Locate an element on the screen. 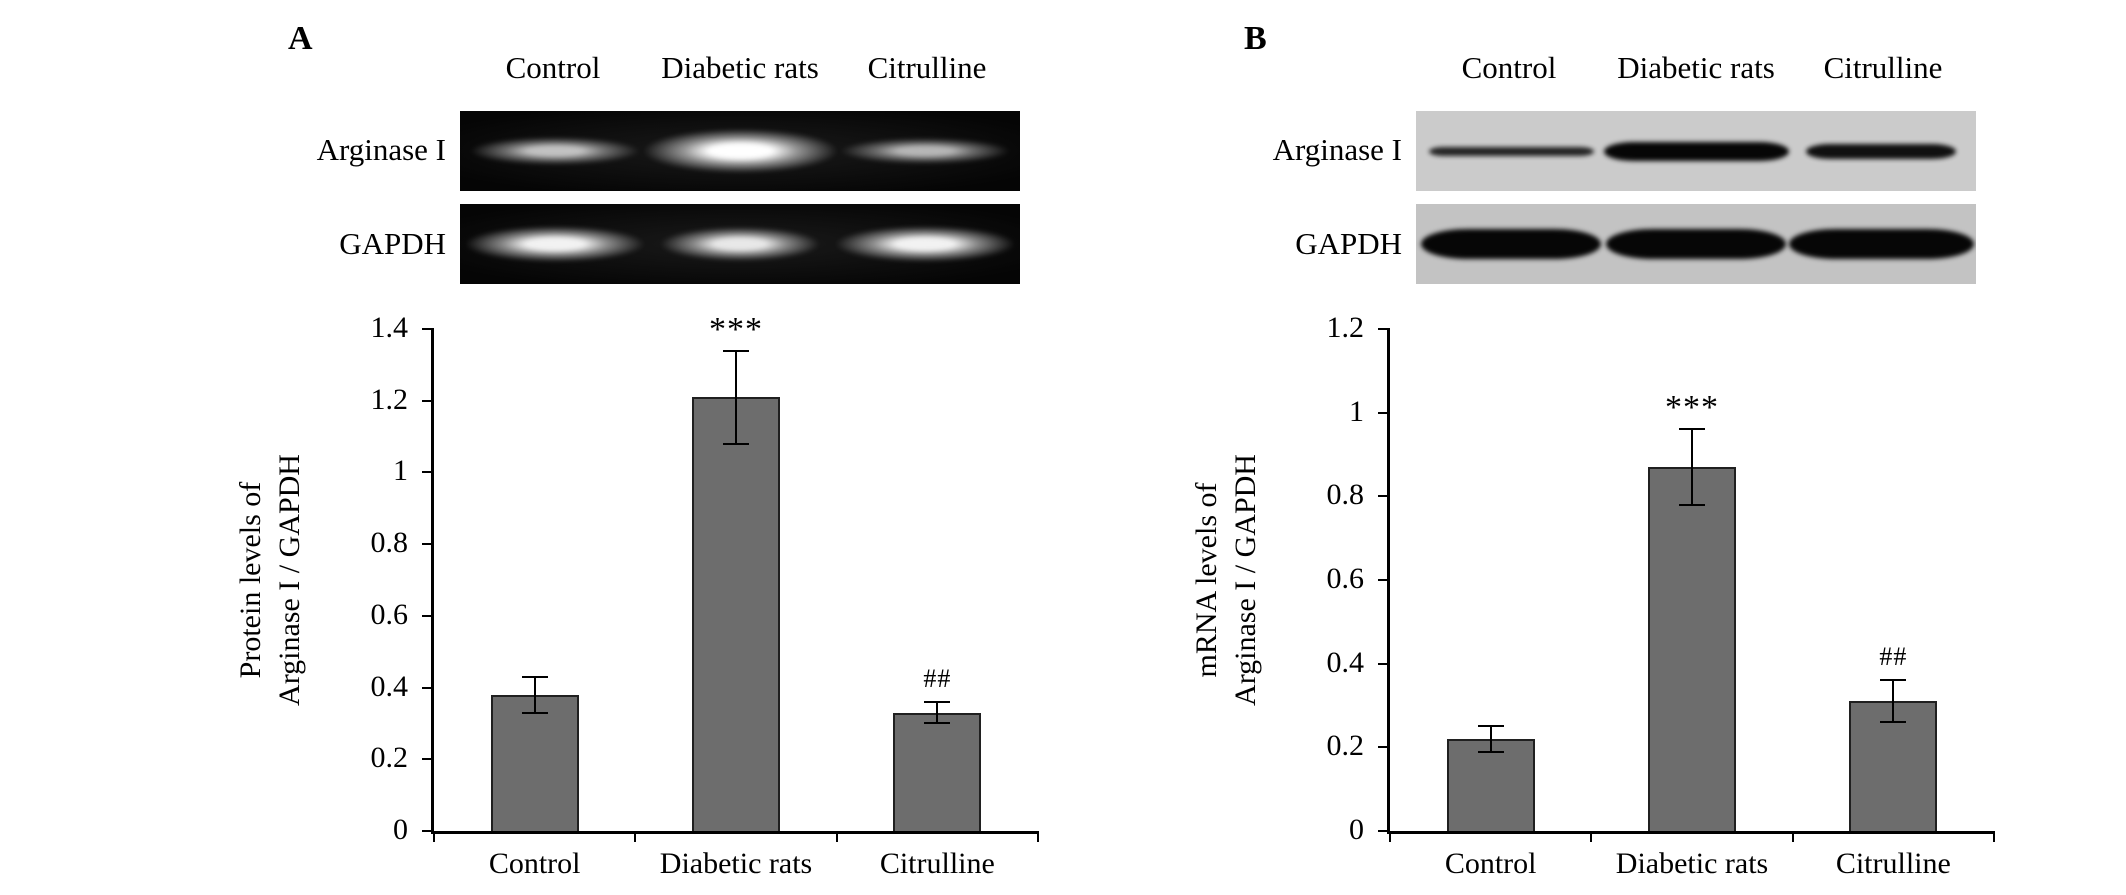 This screenshot has width=2126, height=895. western-blot-image-gapdh is located at coordinates (1696, 244).